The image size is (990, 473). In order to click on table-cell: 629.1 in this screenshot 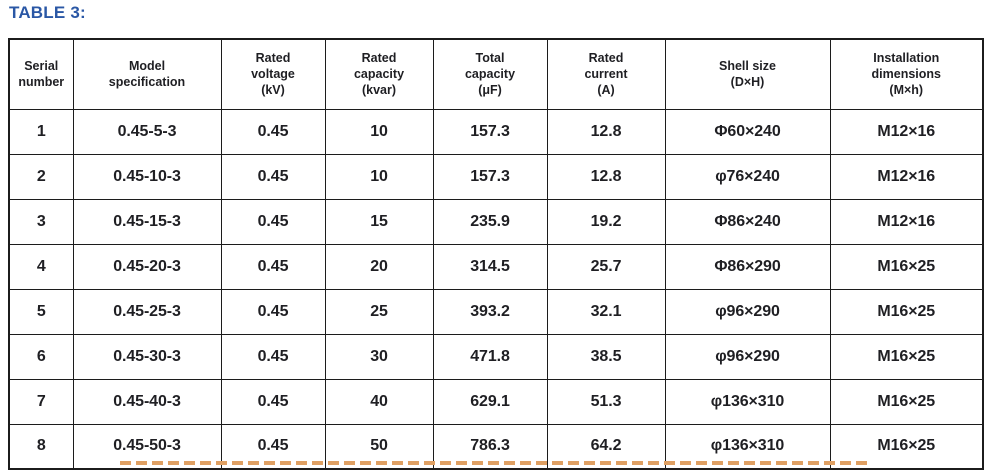, I will do `click(490, 401)`.